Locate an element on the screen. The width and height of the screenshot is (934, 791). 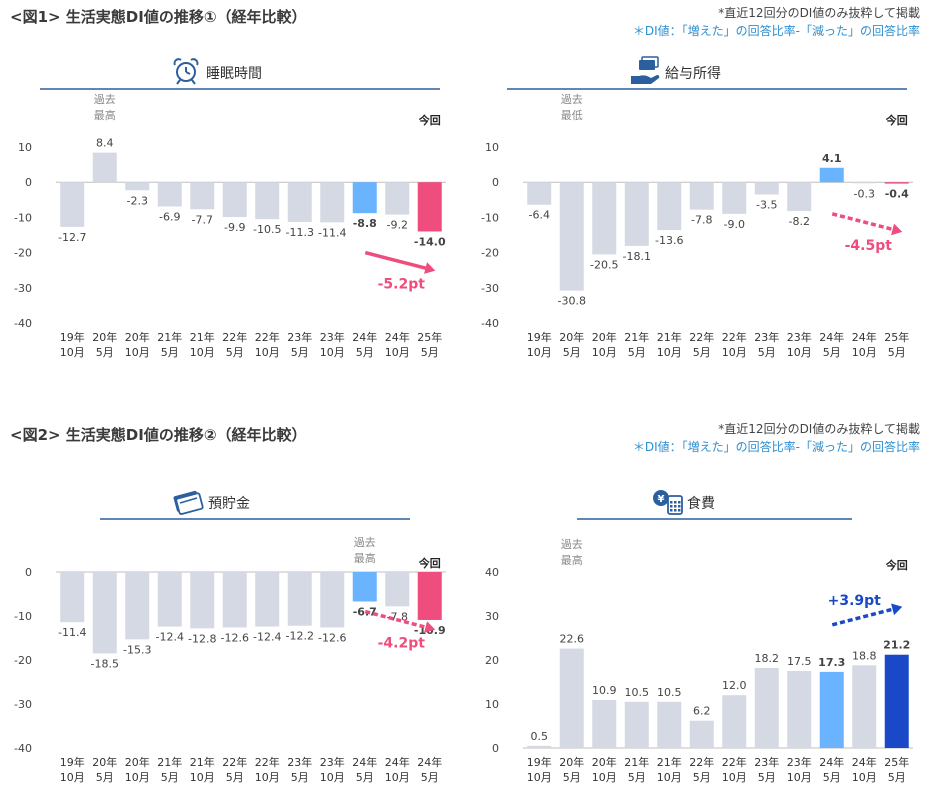
data-label: 6.2 is located at coordinates (702, 711).